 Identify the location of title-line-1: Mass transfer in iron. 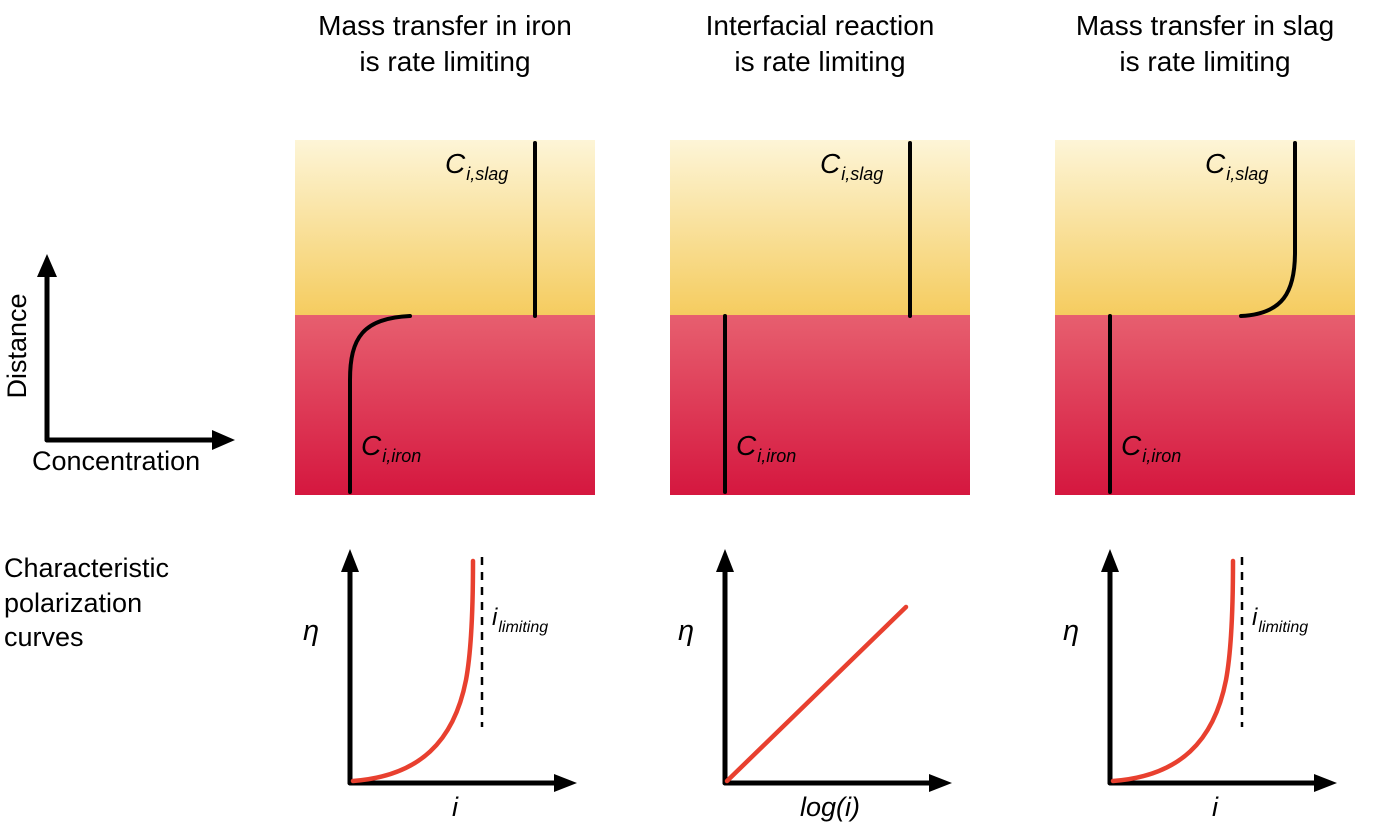
(445, 25).